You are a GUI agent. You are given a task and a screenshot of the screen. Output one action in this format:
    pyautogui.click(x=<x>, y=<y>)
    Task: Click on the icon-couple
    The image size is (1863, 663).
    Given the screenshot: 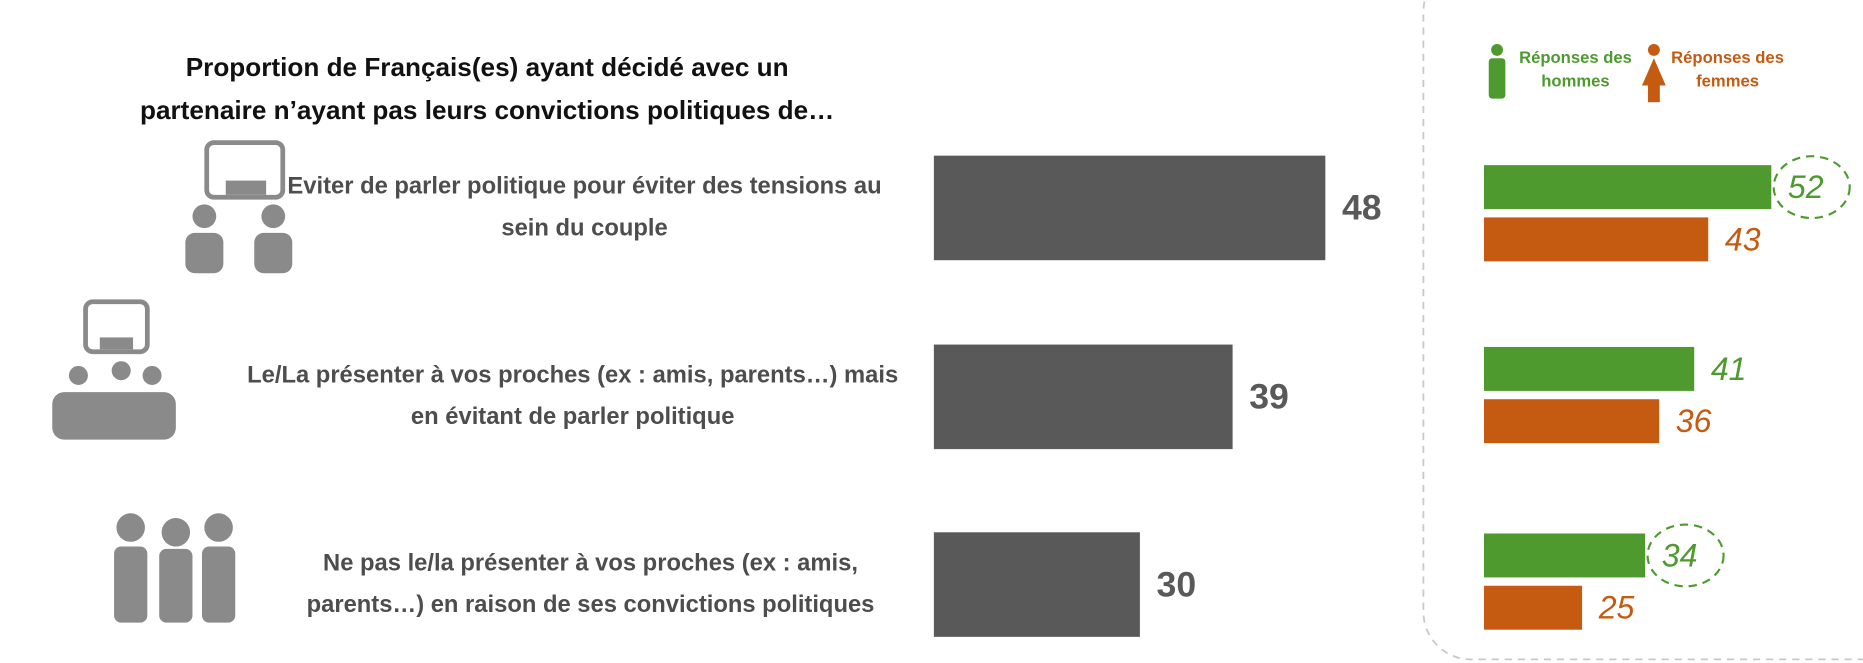 What is the action you would take?
    pyautogui.click(x=239, y=207)
    